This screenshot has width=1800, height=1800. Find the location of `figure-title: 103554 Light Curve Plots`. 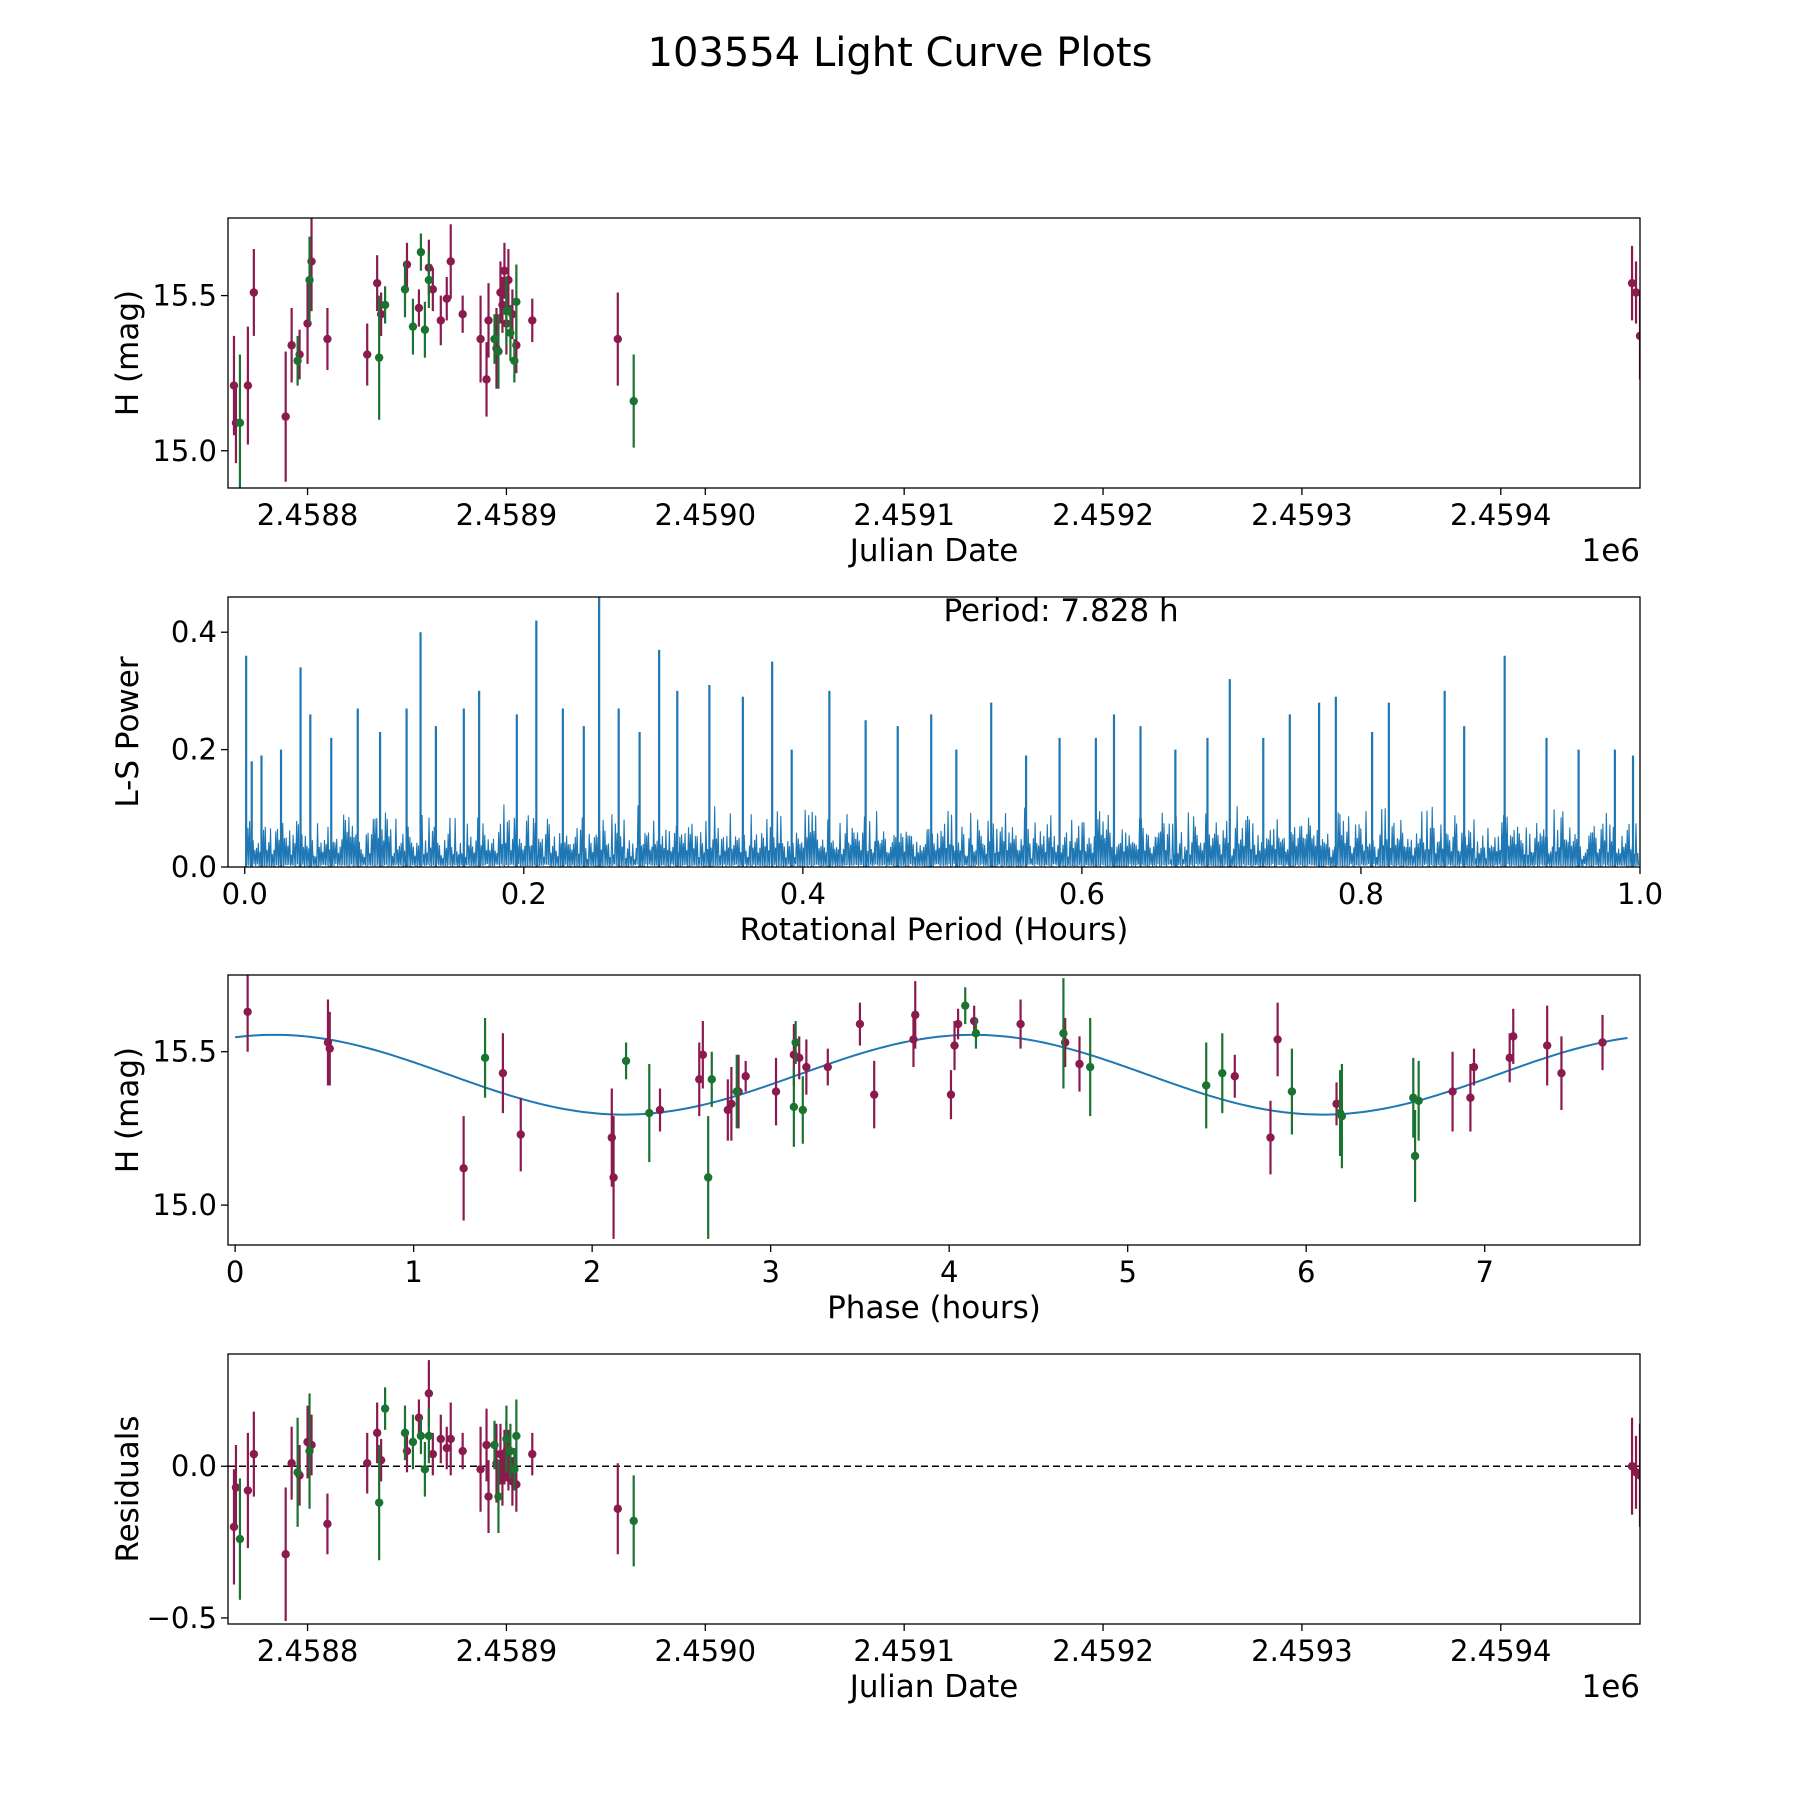

figure-title: 103554 Light Curve Plots is located at coordinates (900, 53).